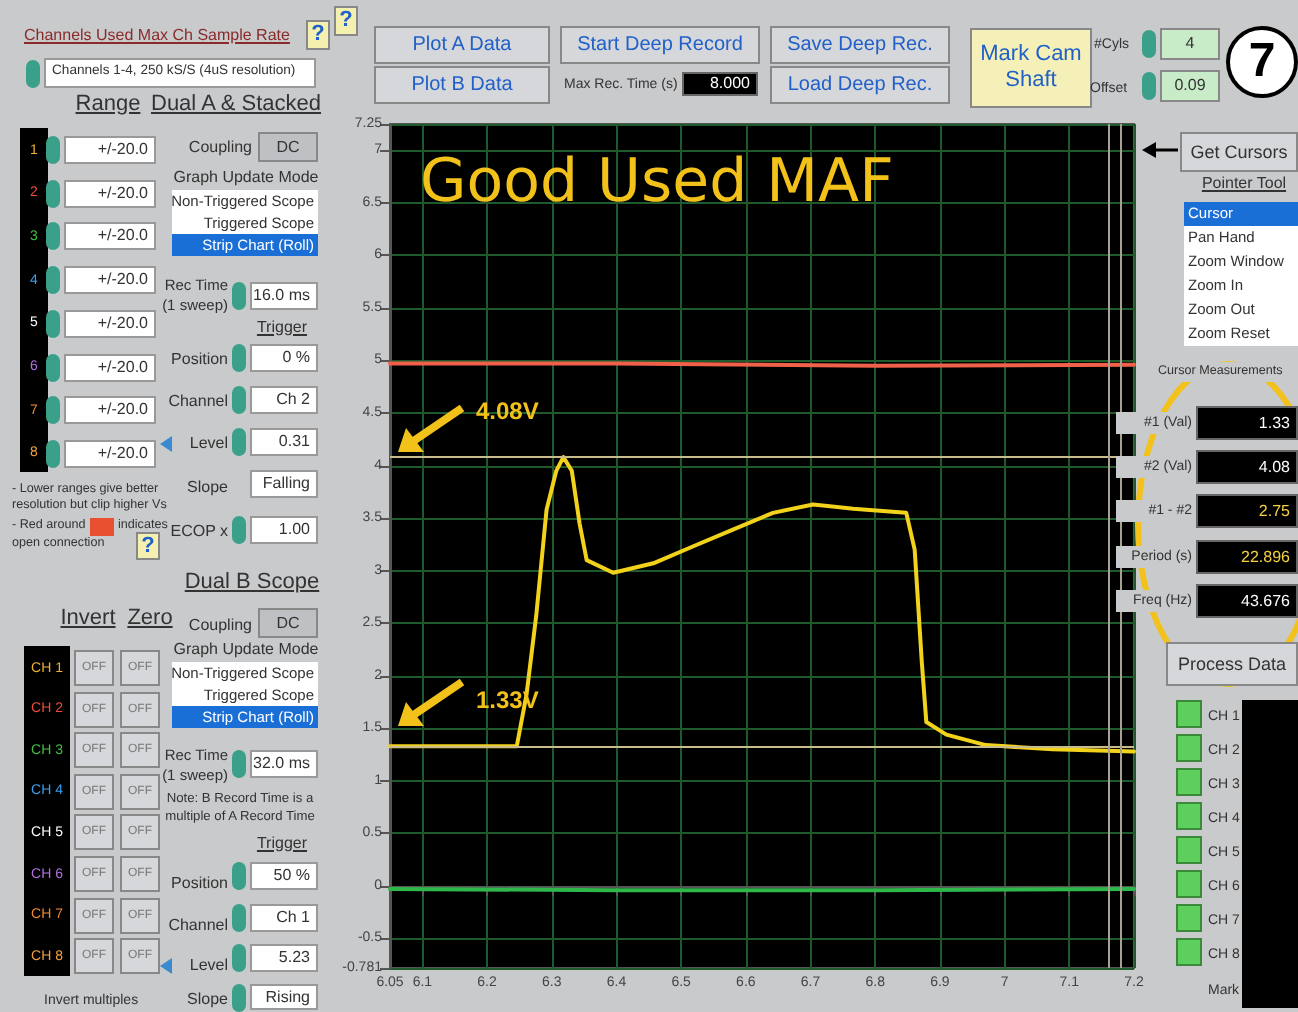  What do you see at coordinates (860, 85) in the screenshot?
I see `text: Load Deep Rec.` at bounding box center [860, 85].